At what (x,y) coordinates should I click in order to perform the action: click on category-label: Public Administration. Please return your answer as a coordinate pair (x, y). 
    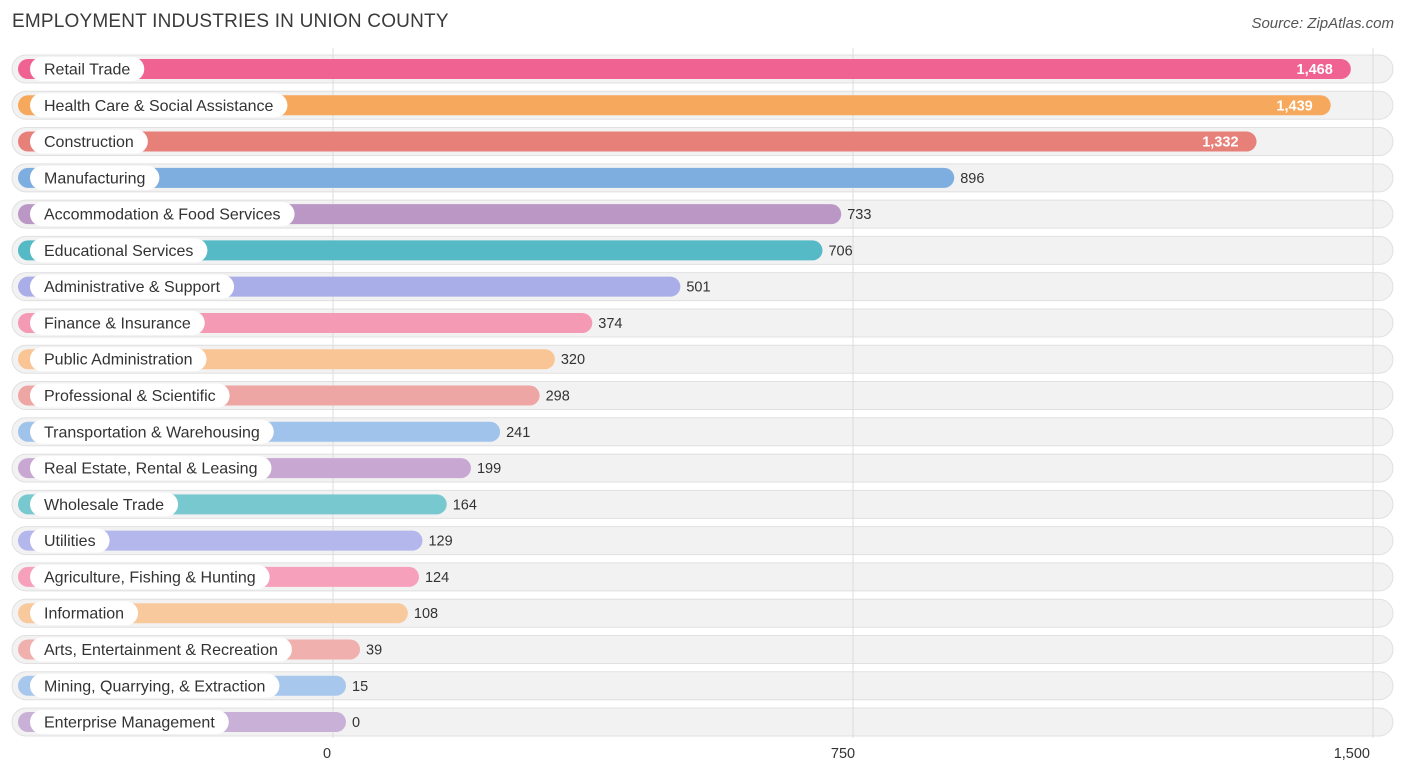
    Looking at the image, I should click on (118, 360).